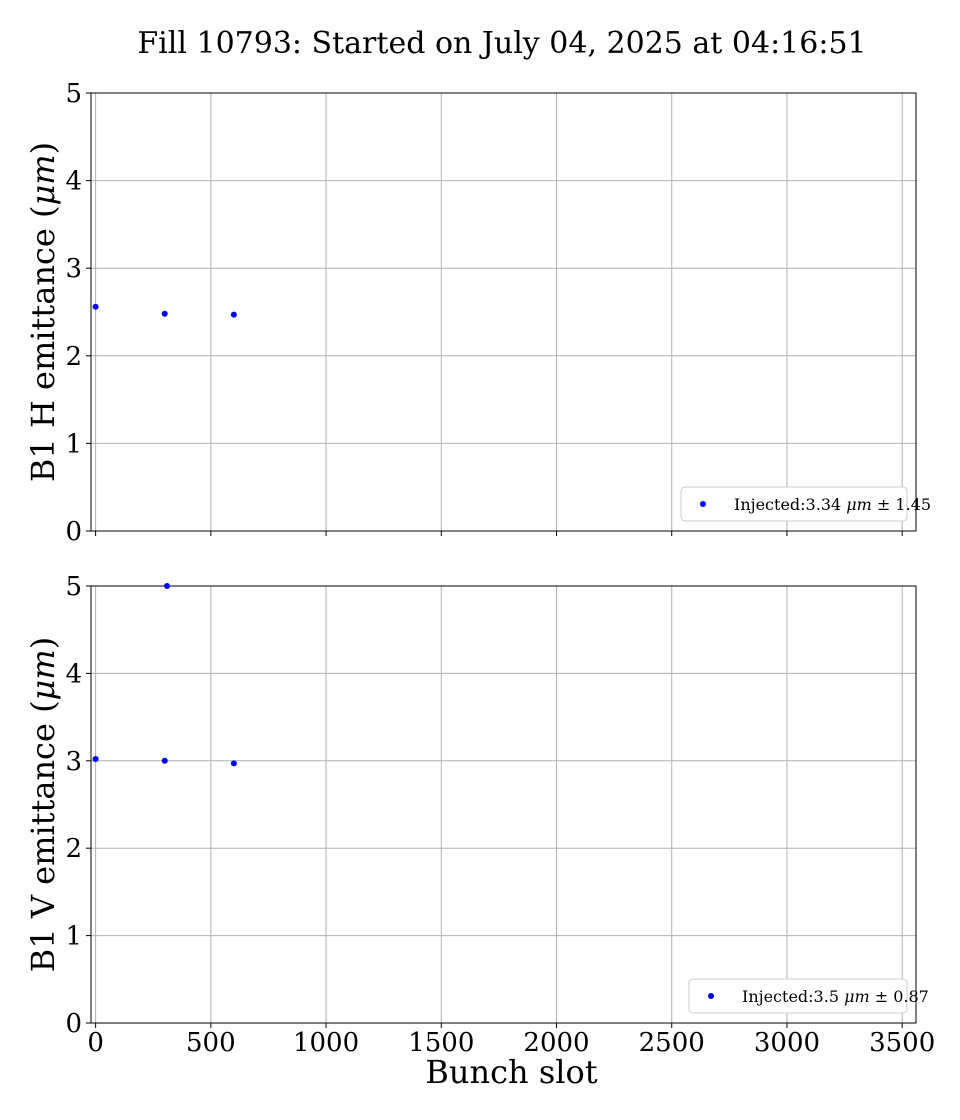  Describe the element at coordinates (790, 504) in the screenshot. I see `legend-label-prefix: Injected:3.34` at that location.